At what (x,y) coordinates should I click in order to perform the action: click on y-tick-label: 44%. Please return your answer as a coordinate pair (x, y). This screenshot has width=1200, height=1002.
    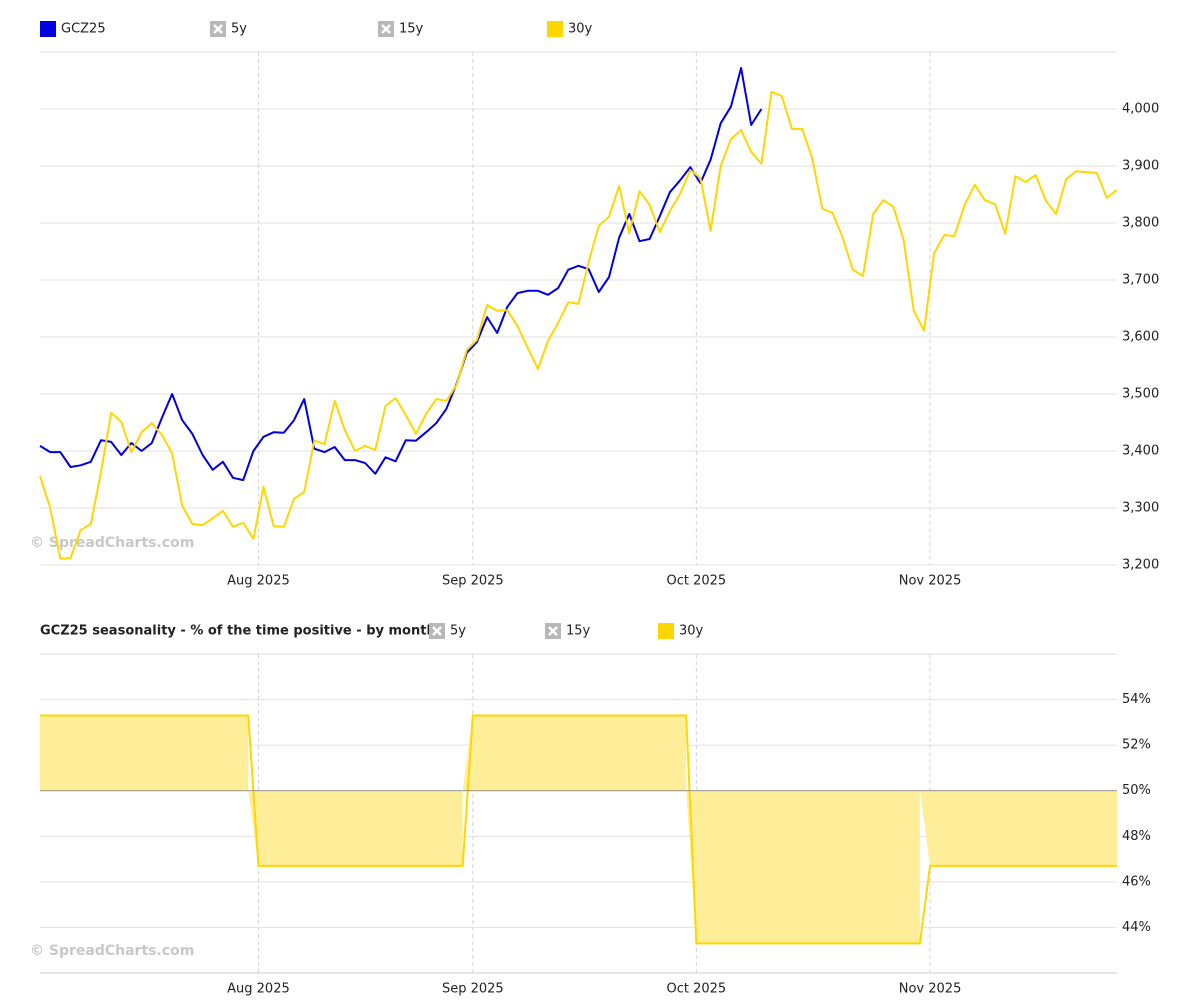
    Looking at the image, I should click on (1136, 927).